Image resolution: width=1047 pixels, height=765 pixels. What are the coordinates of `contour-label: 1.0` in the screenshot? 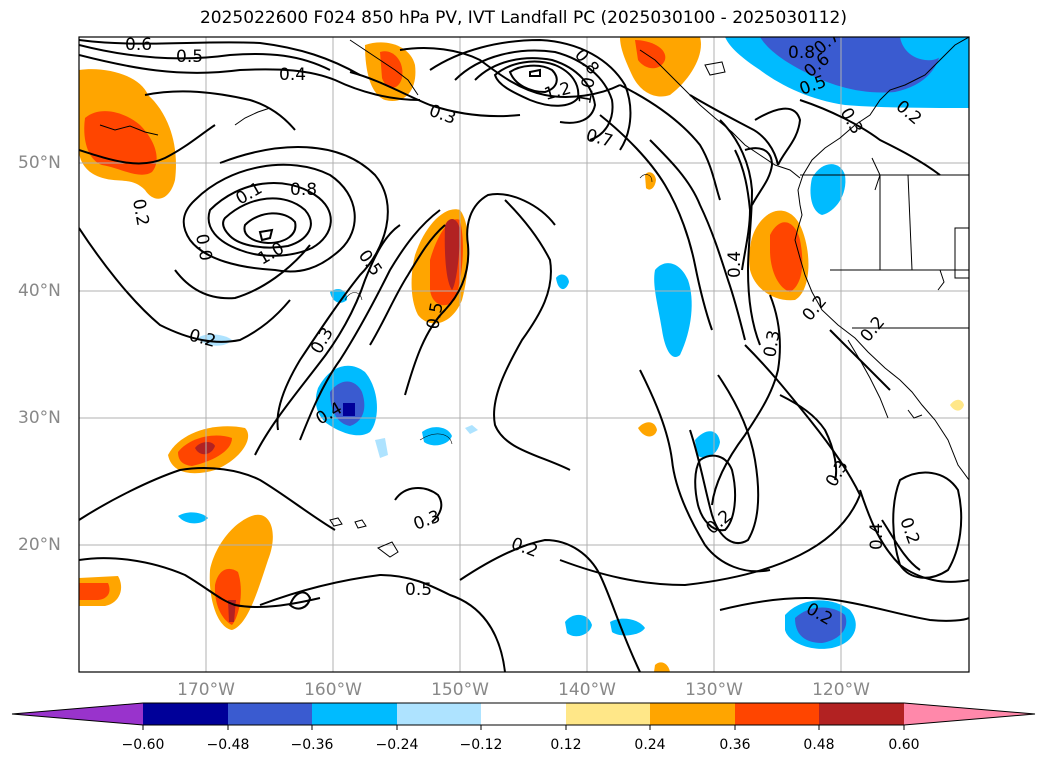 It's located at (587, 91).